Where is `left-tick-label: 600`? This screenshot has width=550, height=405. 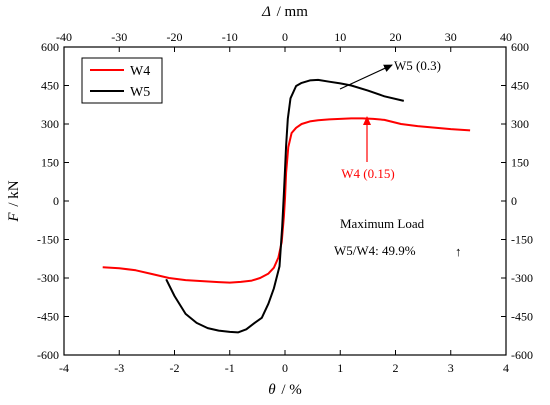 left-tick-label: 600 is located at coordinates (50, 47).